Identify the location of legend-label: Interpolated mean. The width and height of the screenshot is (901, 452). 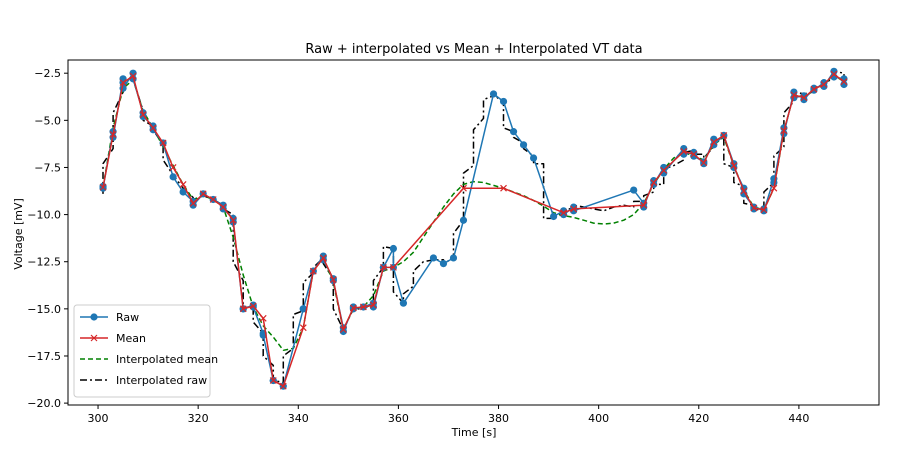
(167, 359).